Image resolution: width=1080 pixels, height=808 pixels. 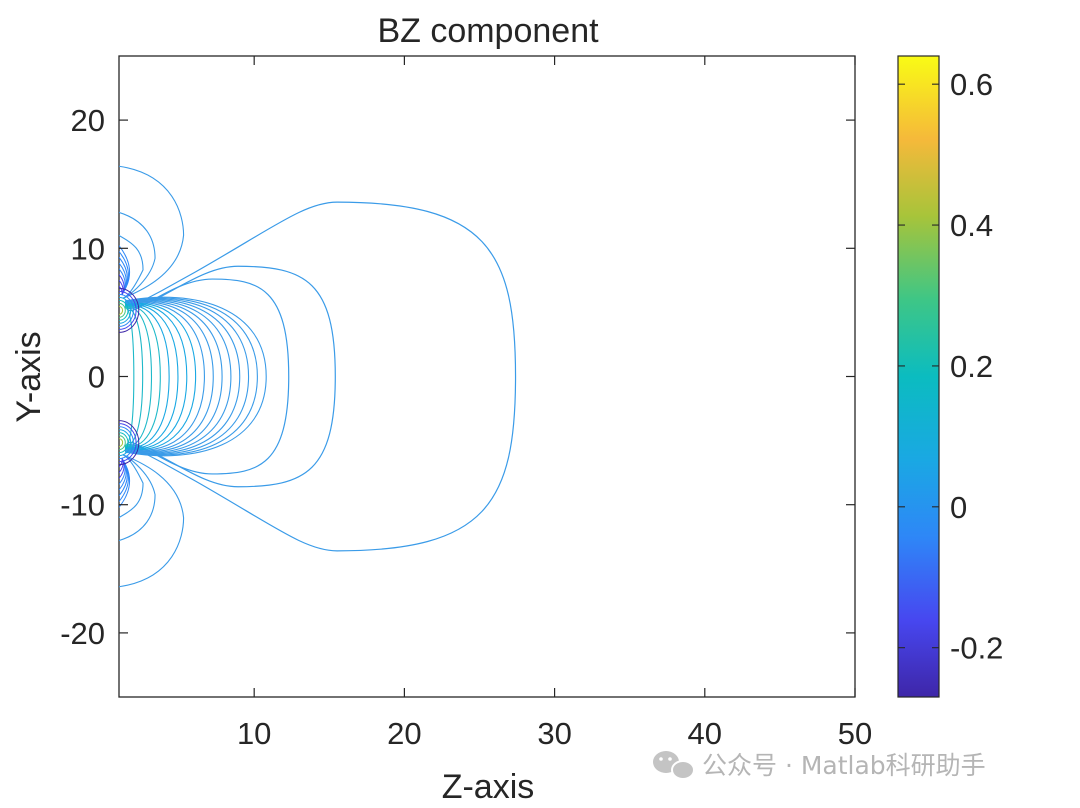 What do you see at coordinates (404, 733) in the screenshot?
I see `x-tick-label: 20` at bounding box center [404, 733].